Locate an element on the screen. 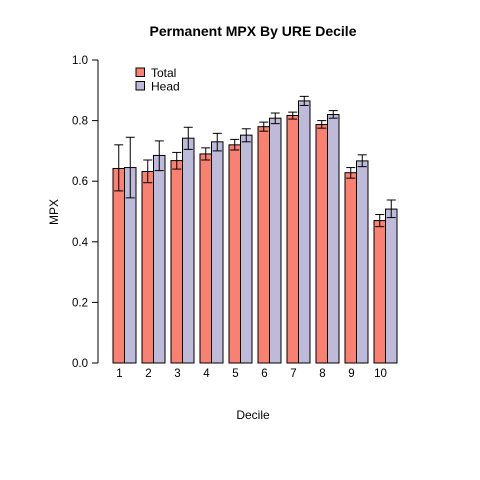  x-tick-label: 5 is located at coordinates (235, 374).